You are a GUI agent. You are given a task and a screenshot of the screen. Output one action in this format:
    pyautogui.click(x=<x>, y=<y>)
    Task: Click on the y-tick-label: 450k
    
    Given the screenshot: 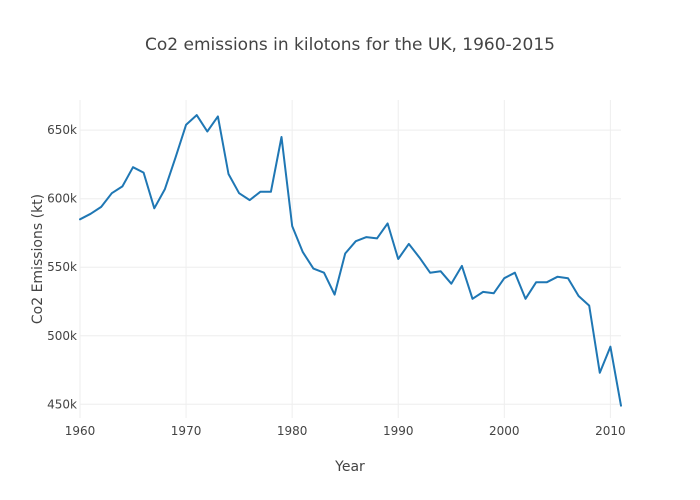 What is the action you would take?
    pyautogui.click(x=62, y=404)
    